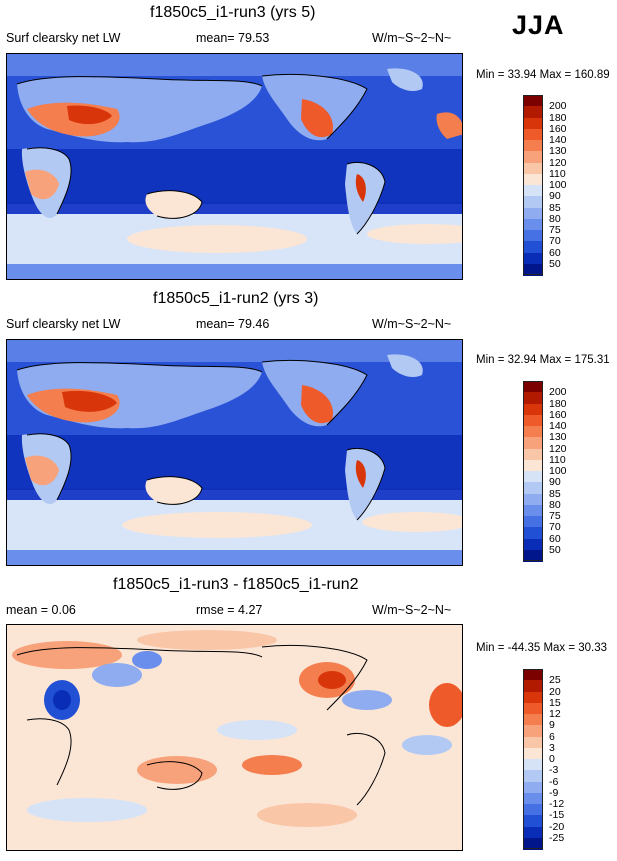 This screenshot has width=617, height=861. What do you see at coordinates (554, 781) in the screenshot?
I see `panel3-colorbar-tick-label: -6` at bounding box center [554, 781].